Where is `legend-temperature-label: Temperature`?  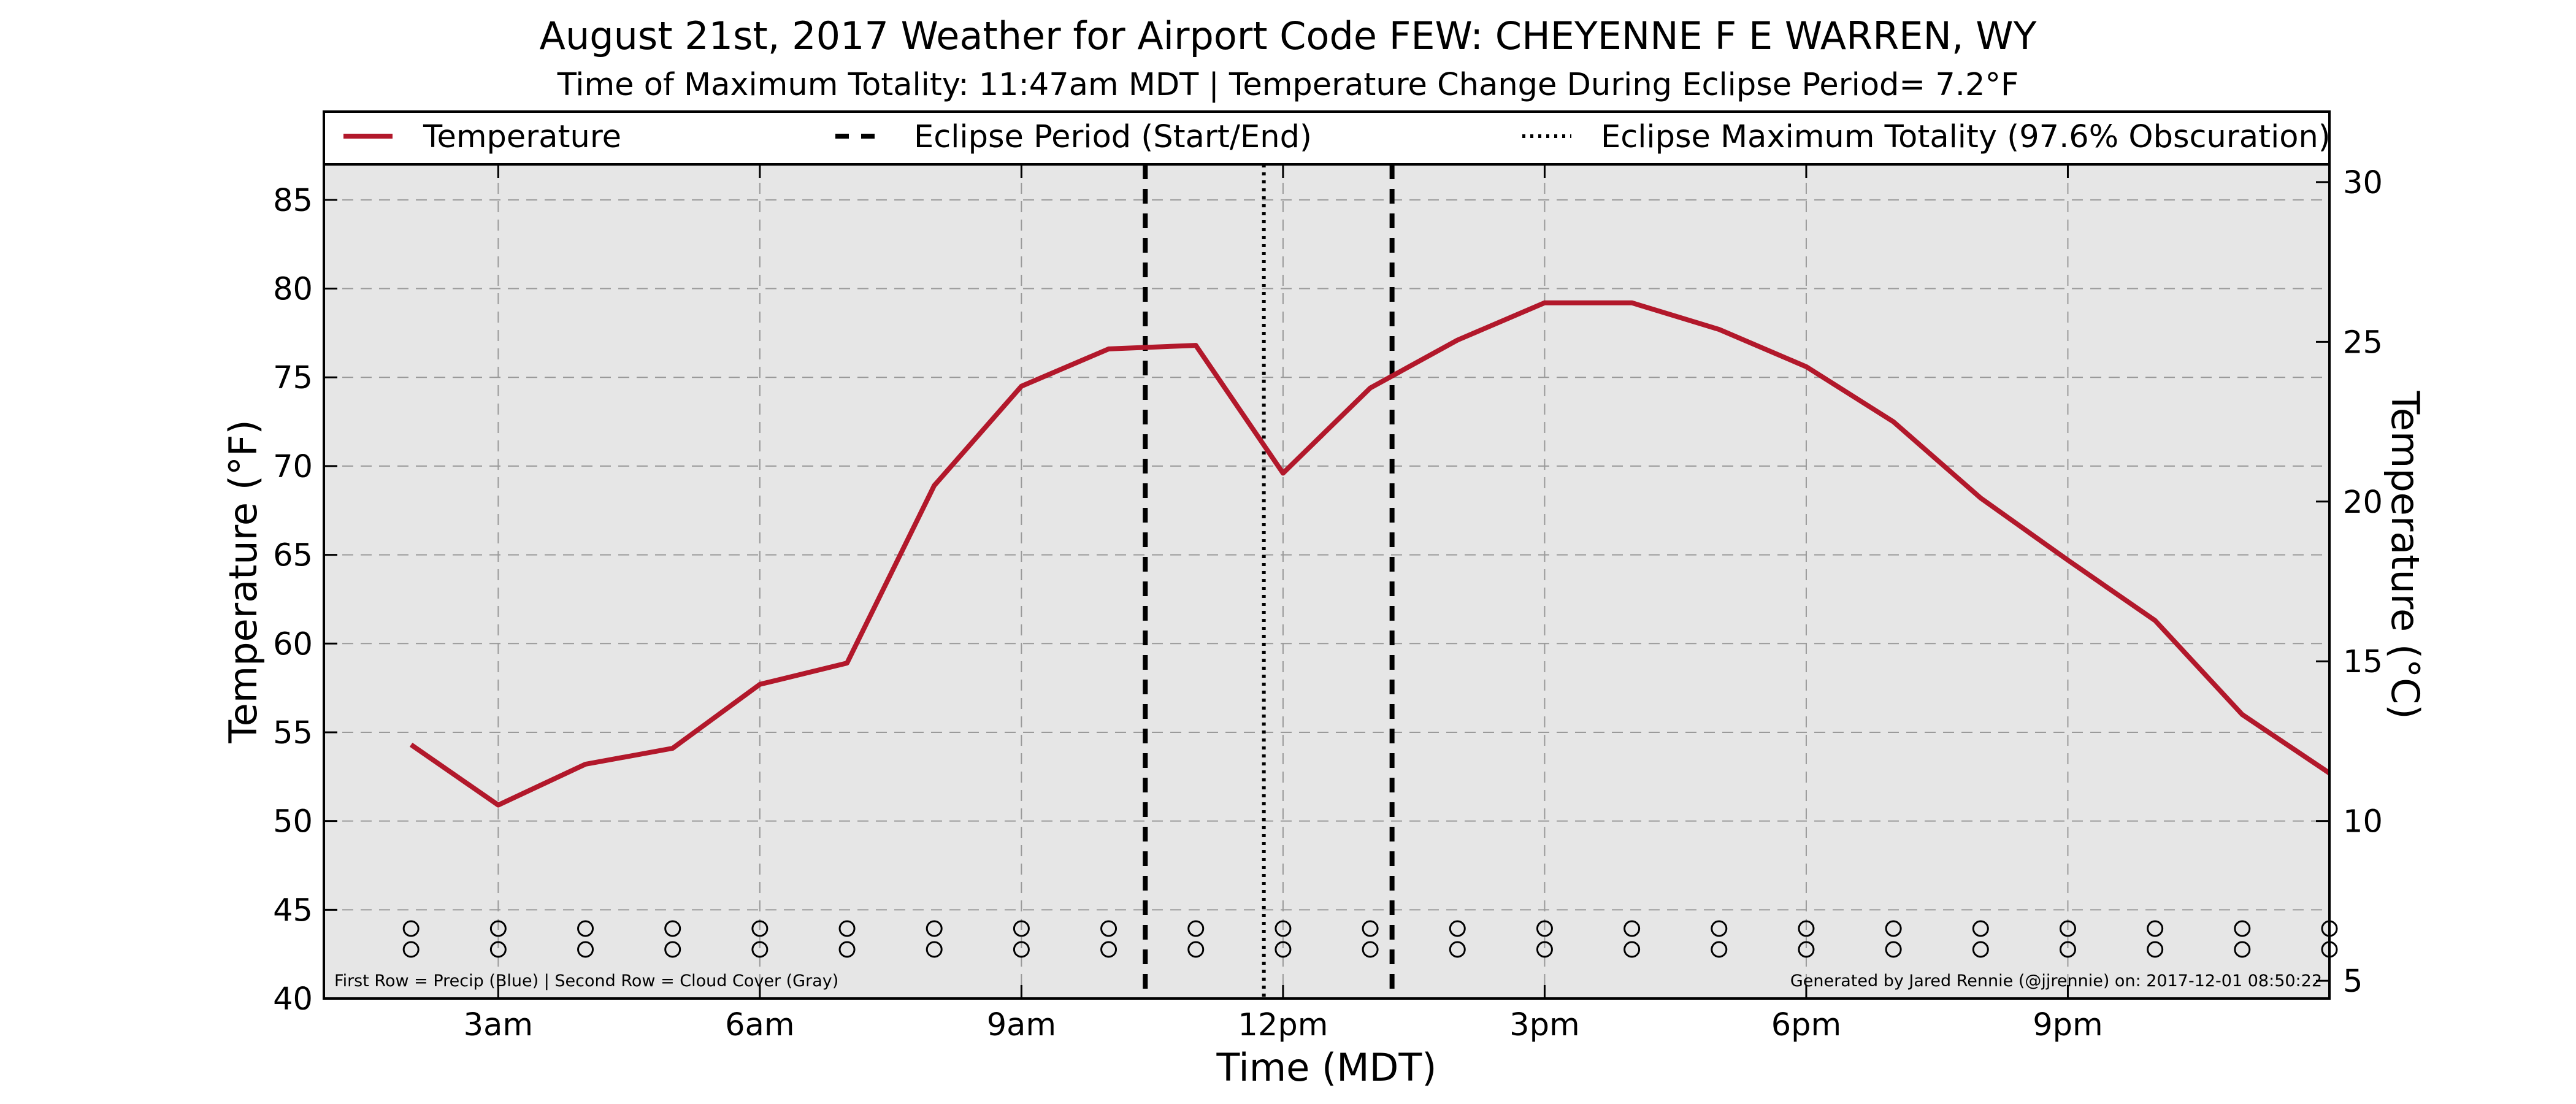
legend-temperature-label: Temperature is located at coordinates (522, 137).